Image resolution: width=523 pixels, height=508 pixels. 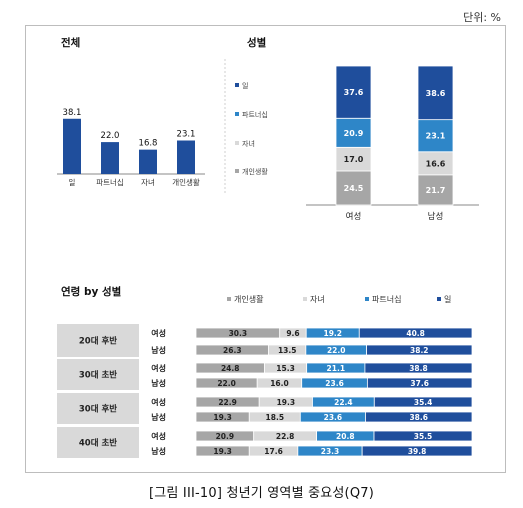 What do you see at coordinates (249, 299) in the screenshot?
I see `age-legend-label: 개인생활` at bounding box center [249, 299].